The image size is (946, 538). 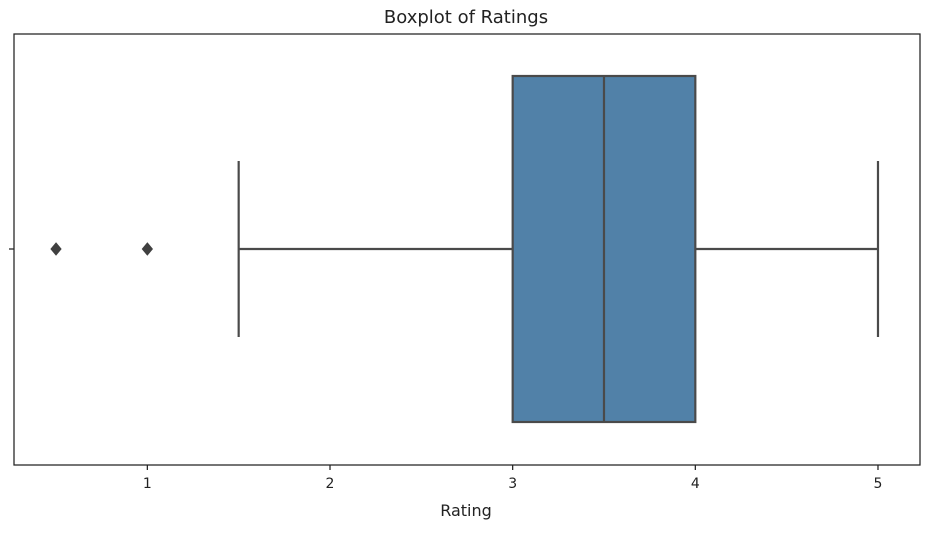 I want to click on chart-title: Boxplot of Ratings, so click(x=466, y=17).